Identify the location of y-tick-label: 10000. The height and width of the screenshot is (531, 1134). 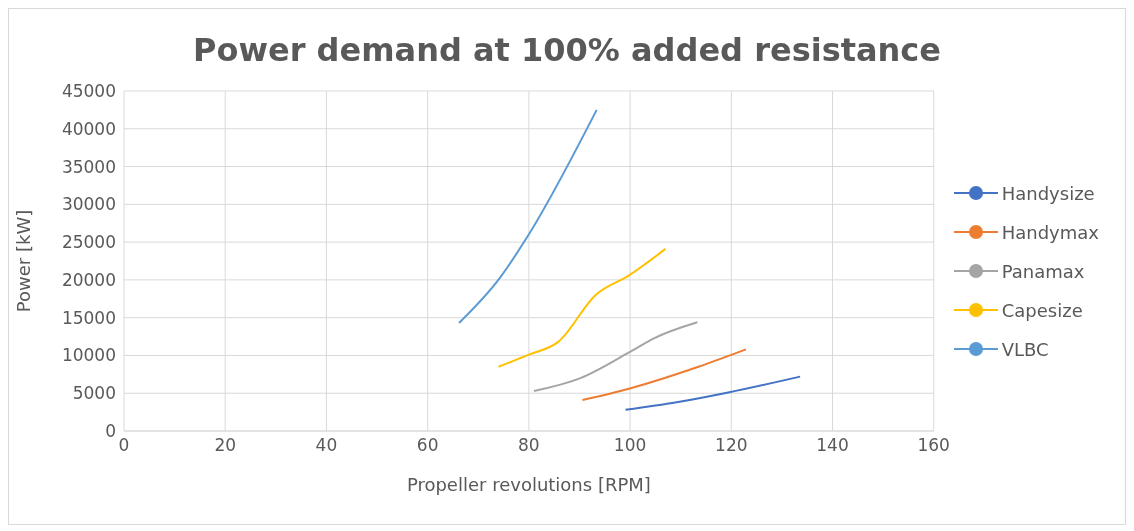
(88, 355).